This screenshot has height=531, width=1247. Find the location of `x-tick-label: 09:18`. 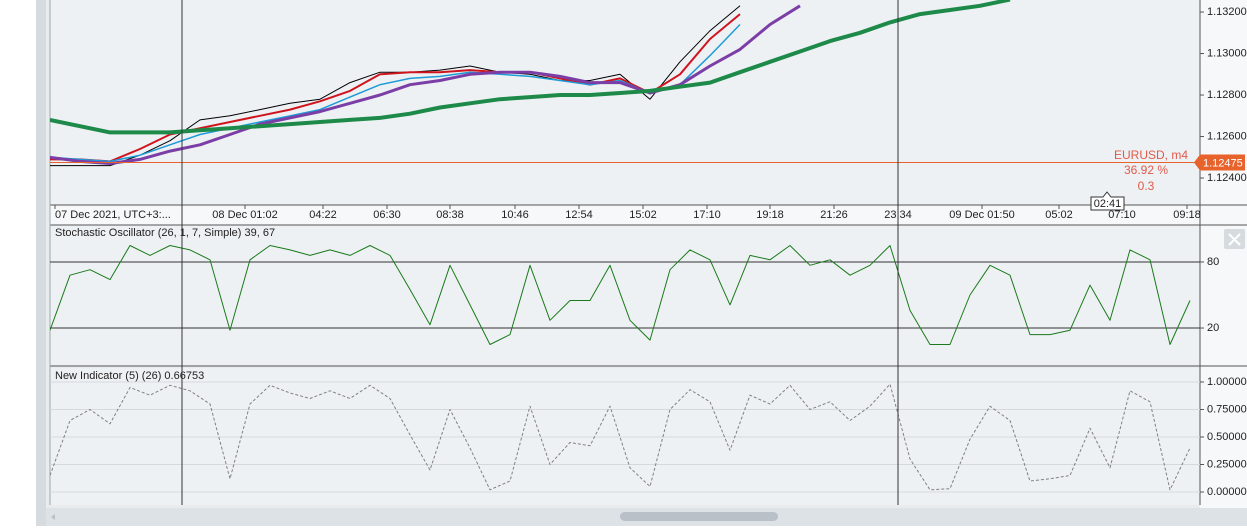

x-tick-label: 09:18 is located at coordinates (1187, 215).